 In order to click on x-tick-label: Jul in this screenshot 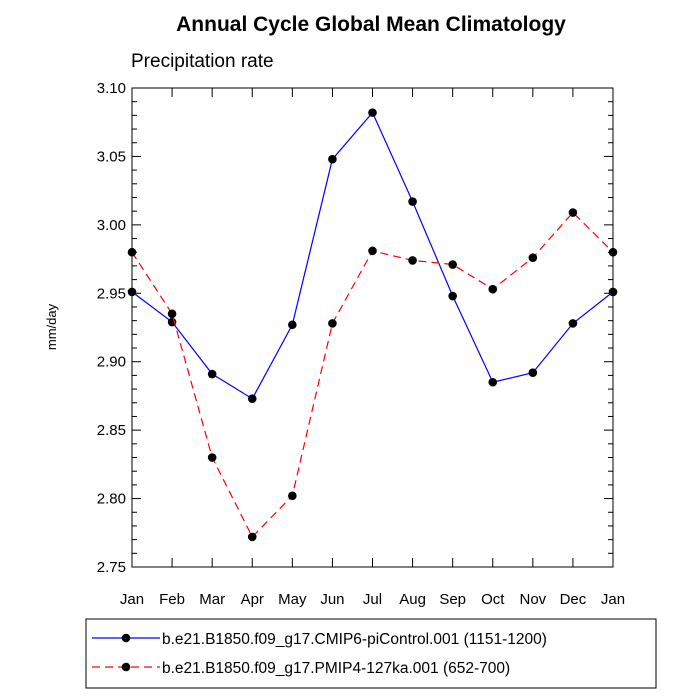, I will do `click(372, 599)`.